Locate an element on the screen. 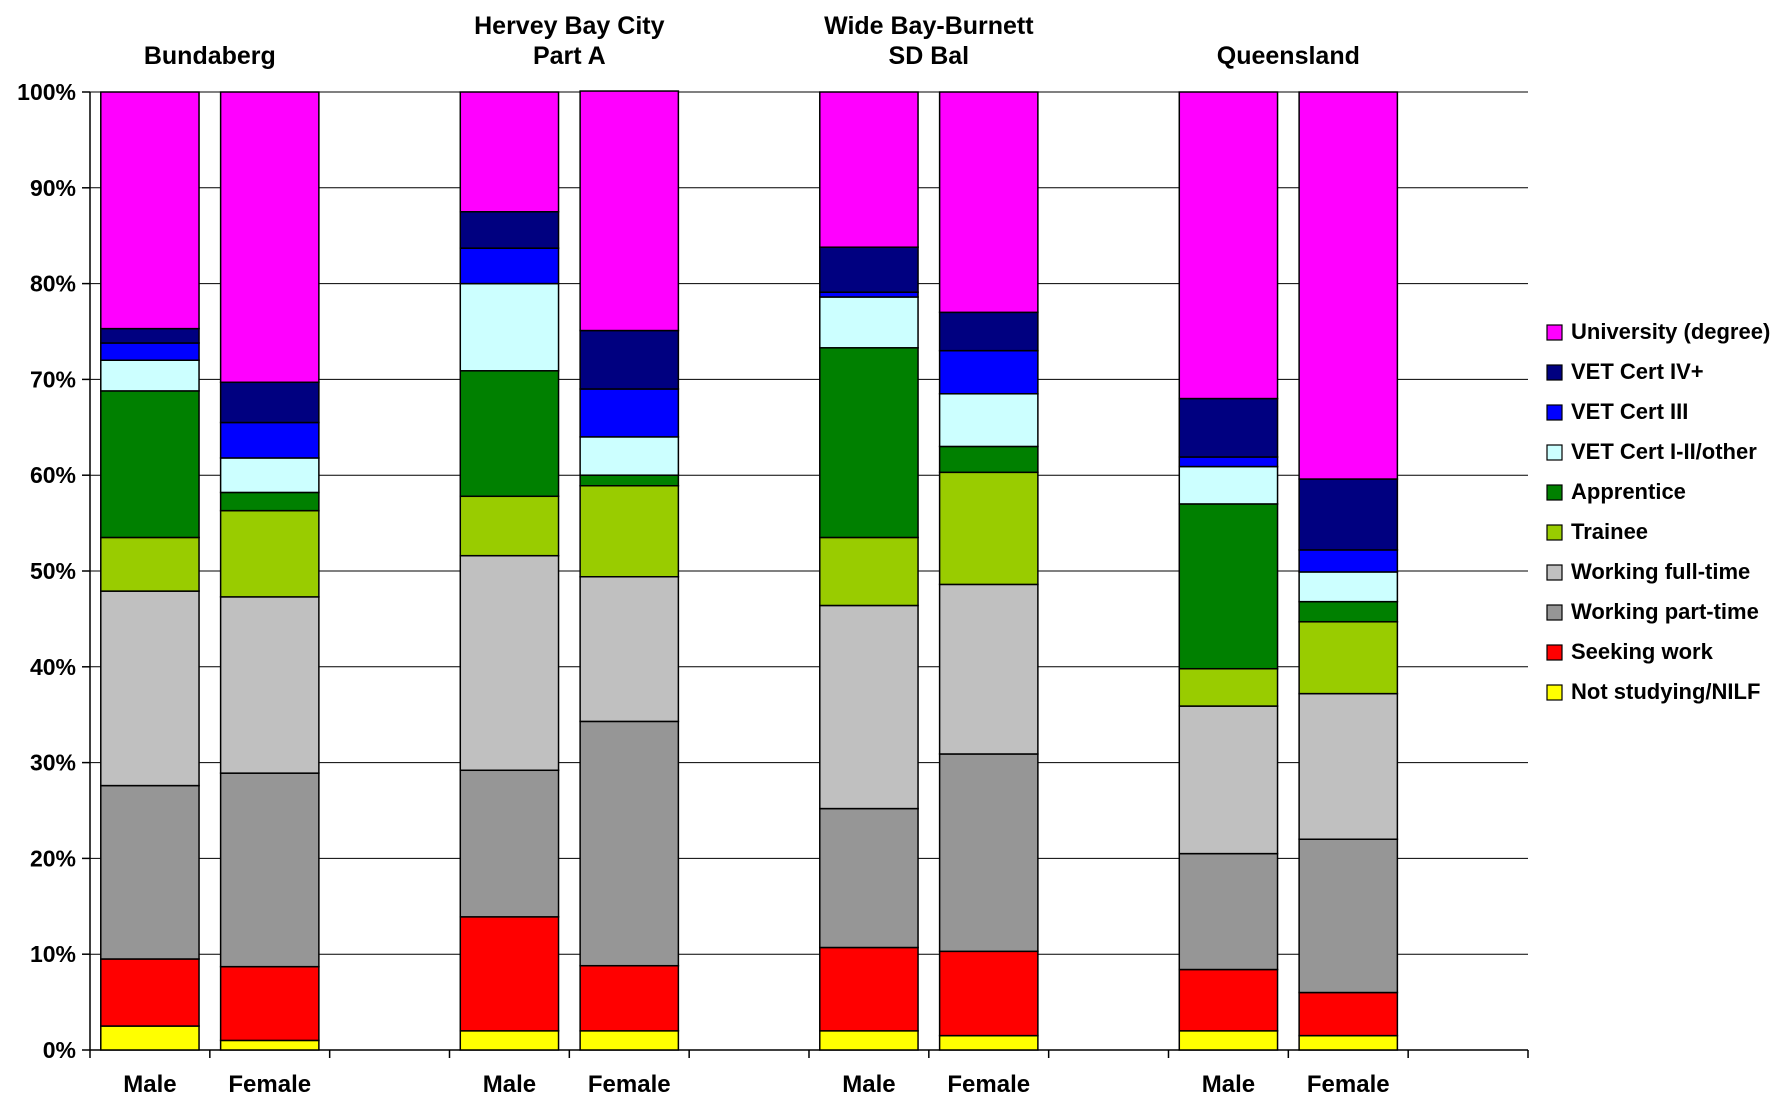  y-tick-label: 30% is located at coordinates (53, 763).